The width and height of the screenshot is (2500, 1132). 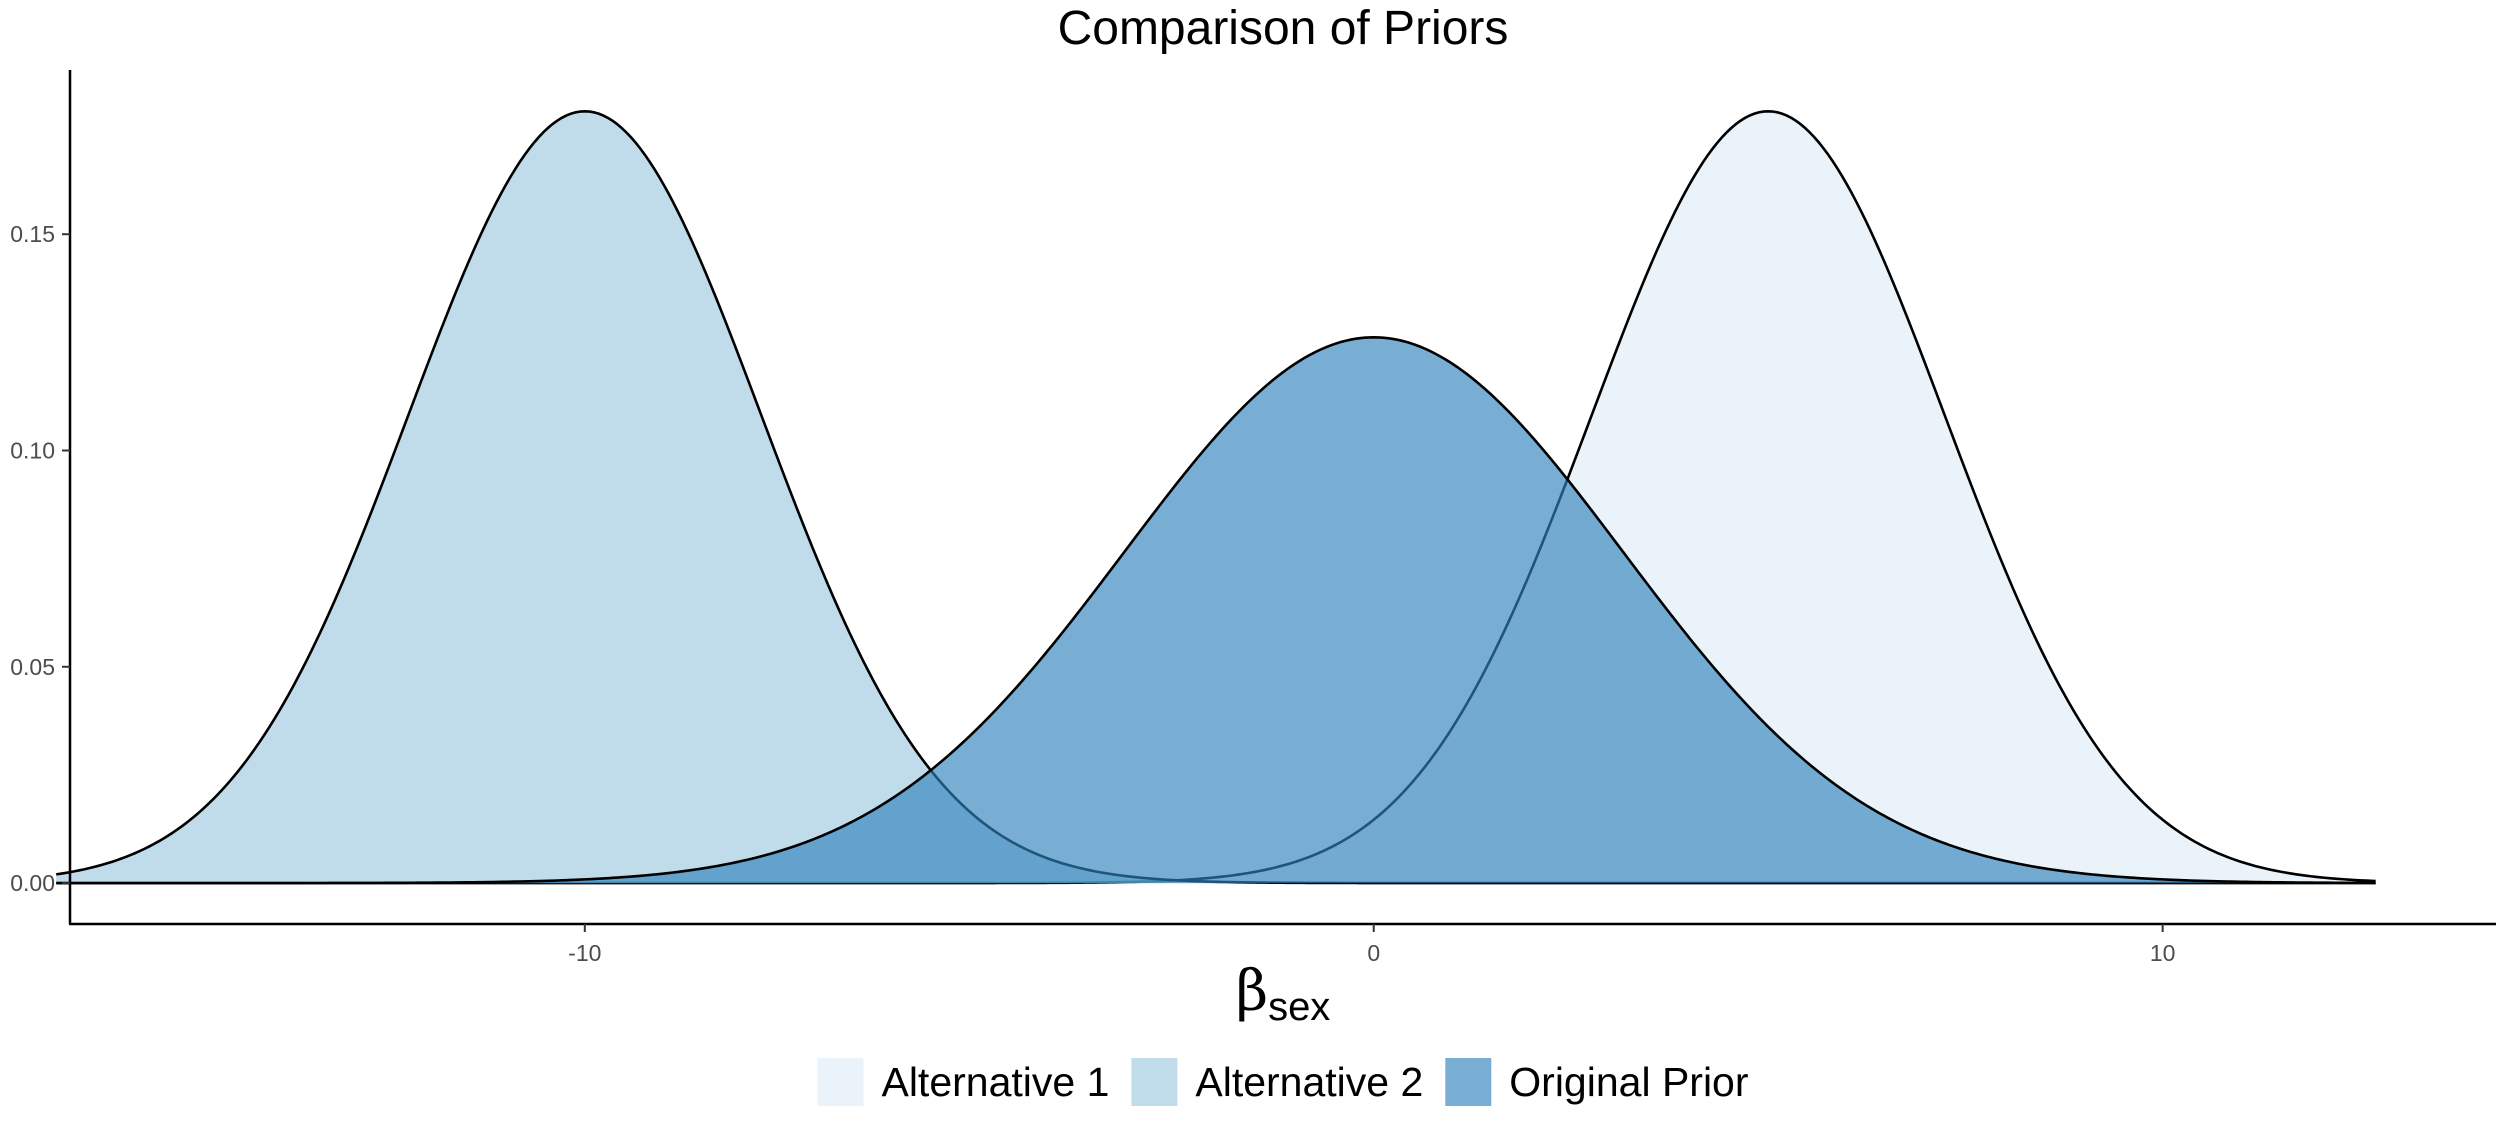 I want to click on x-axis-label-subscript: sex, so click(x=1299, y=1007).